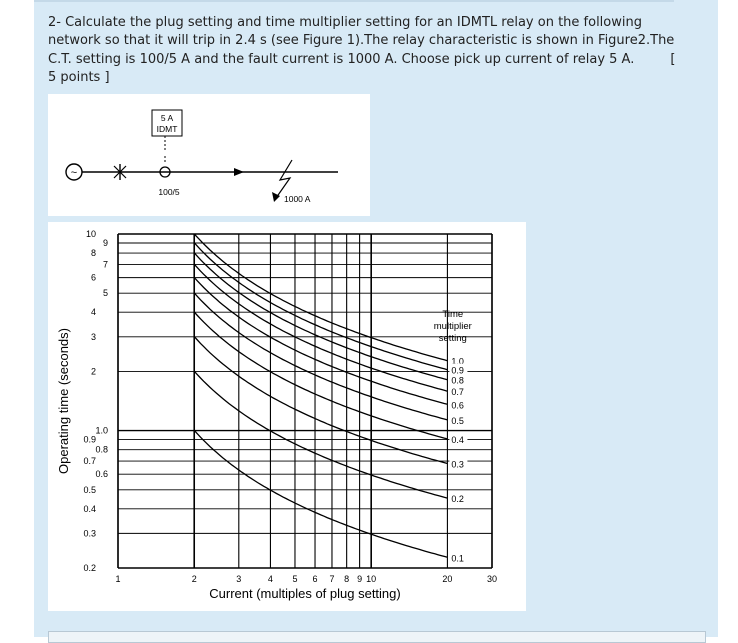 The image size is (738, 643). What do you see at coordinates (105, 264) in the screenshot?
I see `y-tick-label: 7` at bounding box center [105, 264].